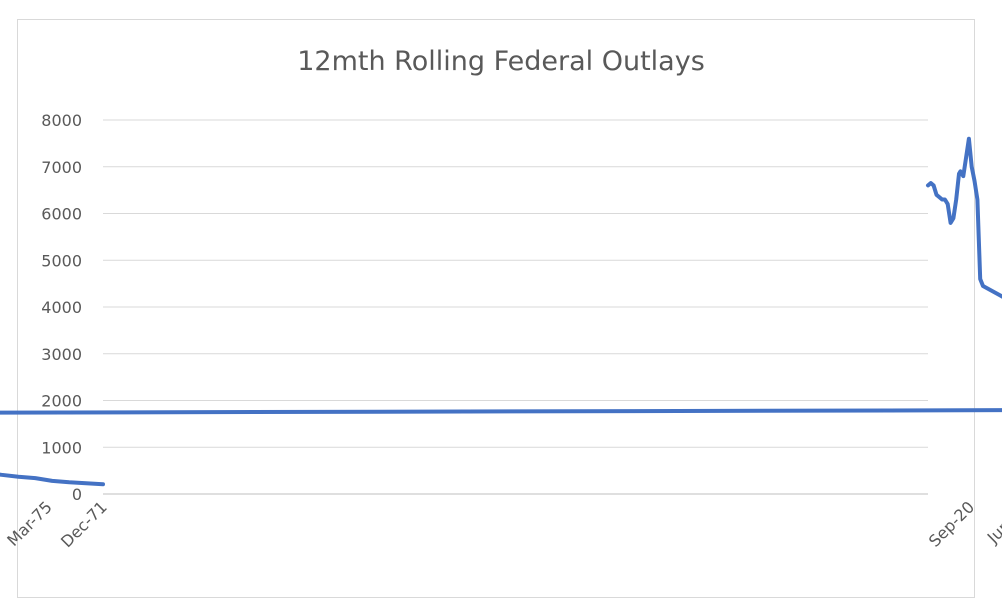  I want to click on x-tick-label: Jun-78, so click(0, 522).